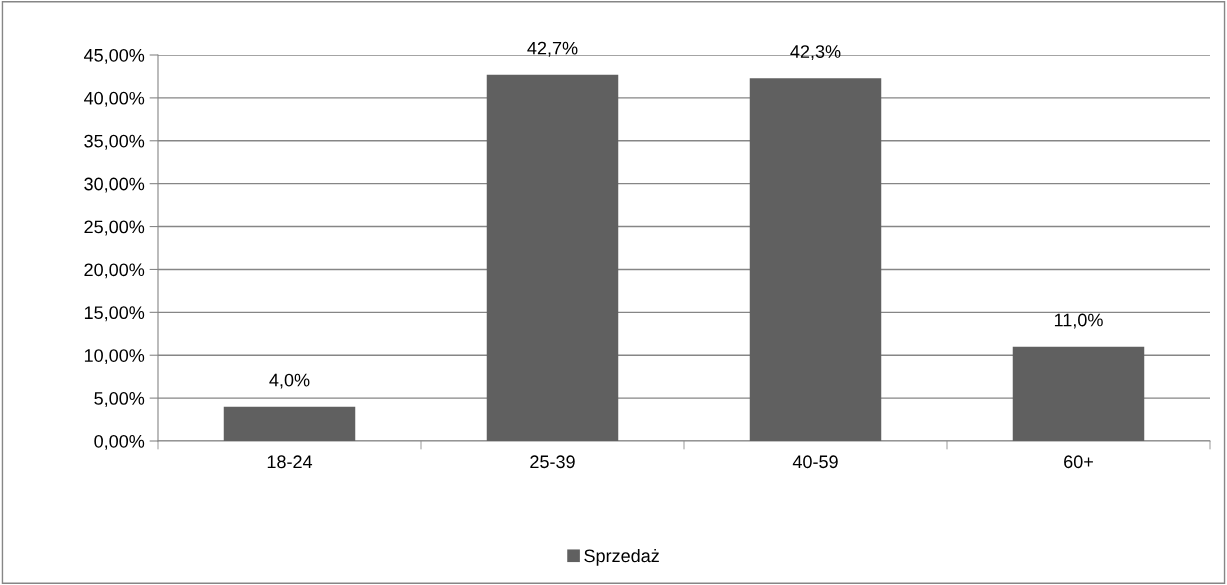 The image size is (1227, 585). Describe the element at coordinates (114, 185) in the screenshot. I see `y-tick-label: 30,00%` at that location.